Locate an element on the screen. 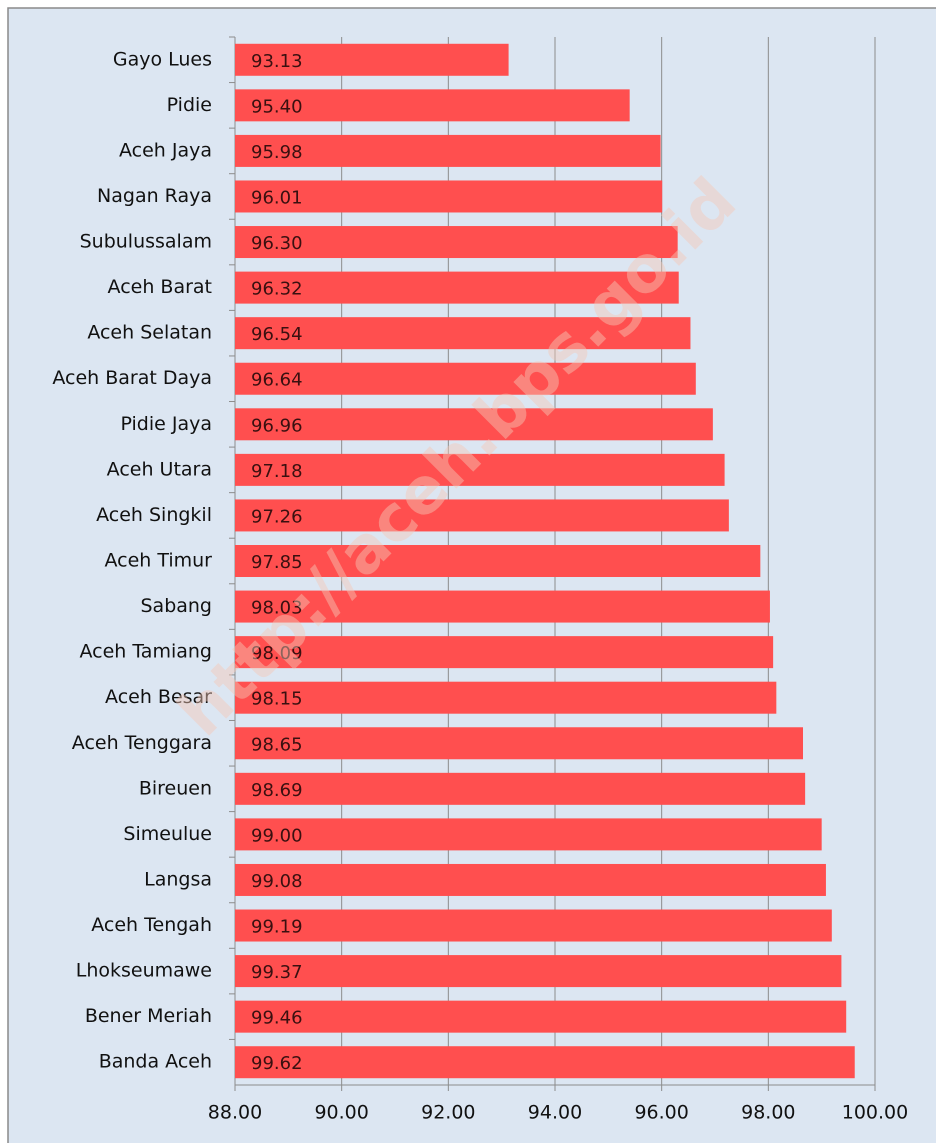 Image resolution: width=936 pixels, height=1143 pixels. y-tick-label: Pidie is located at coordinates (189, 105).